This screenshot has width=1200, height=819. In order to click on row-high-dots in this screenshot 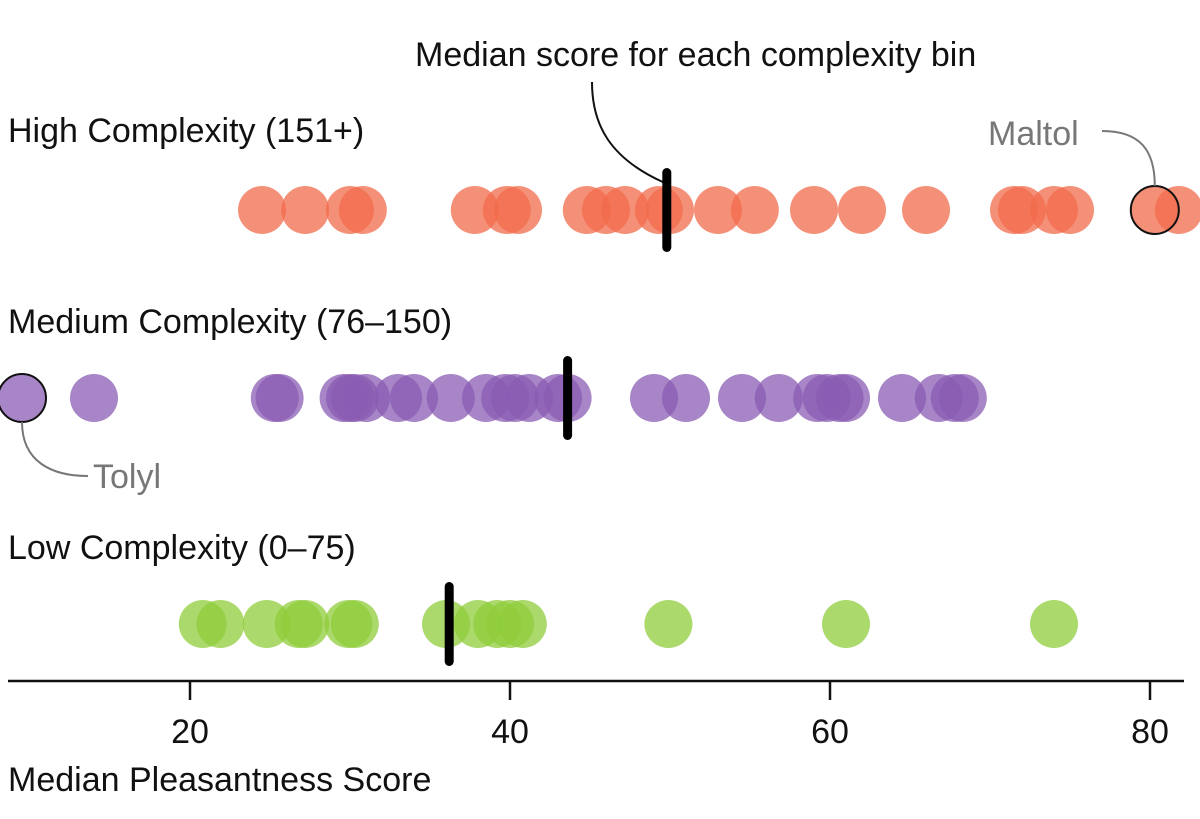, I will do `click(719, 210)`.